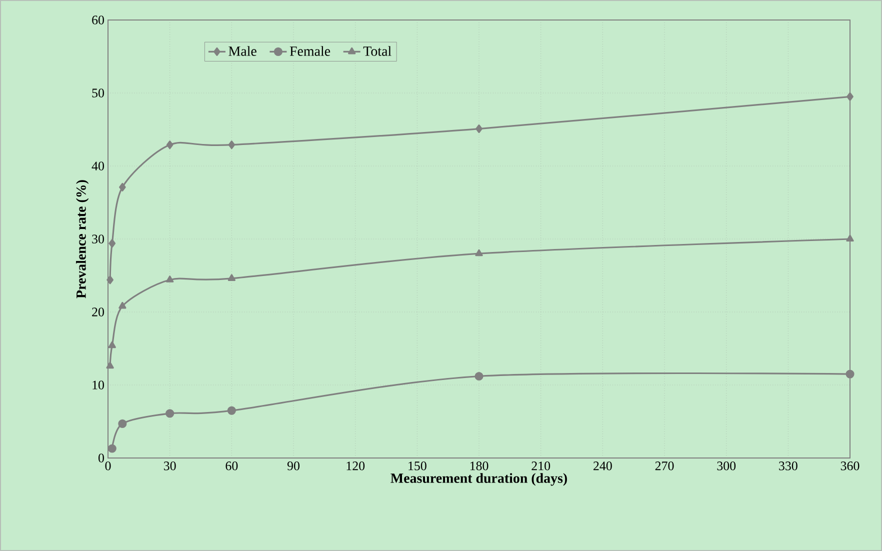 The width and height of the screenshot is (882, 551). Describe the element at coordinates (726, 466) in the screenshot. I see `x-tick-label: 300` at that location.